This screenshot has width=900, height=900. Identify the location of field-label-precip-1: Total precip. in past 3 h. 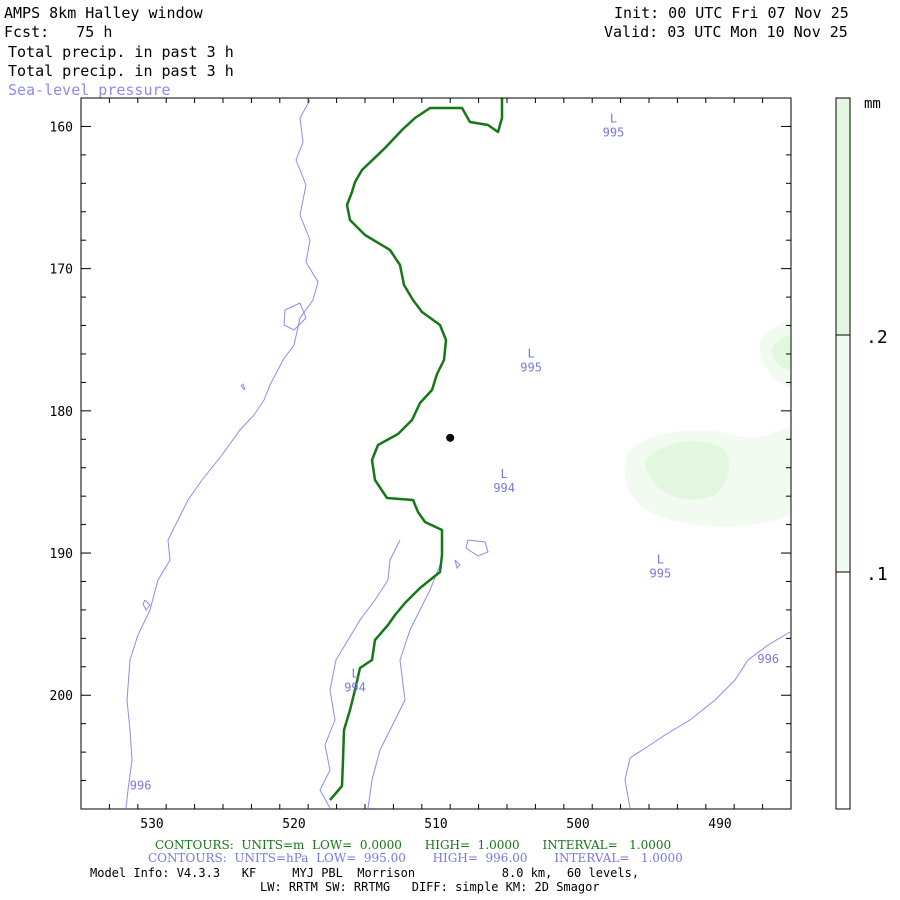
(121, 52).